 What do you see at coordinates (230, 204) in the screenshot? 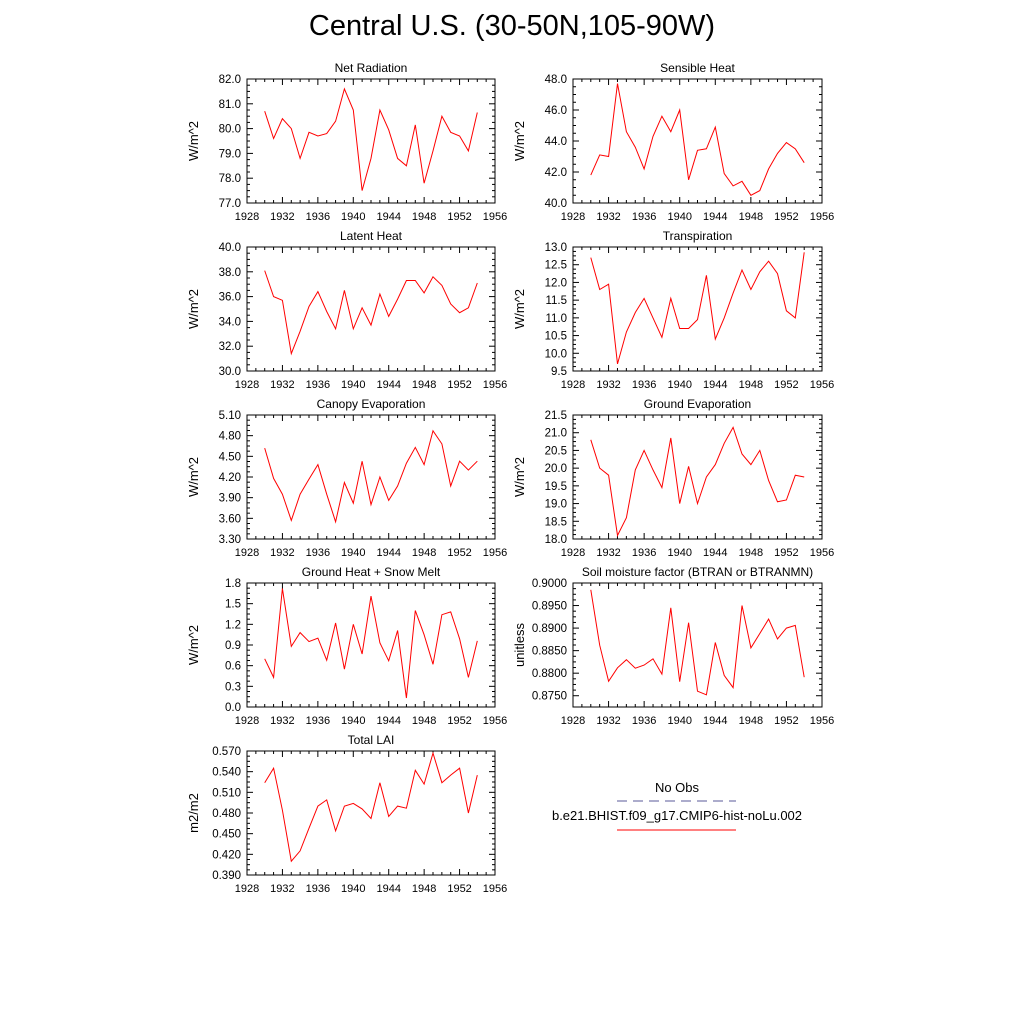
I see `y-tick-label: 77.0` at bounding box center [230, 204].